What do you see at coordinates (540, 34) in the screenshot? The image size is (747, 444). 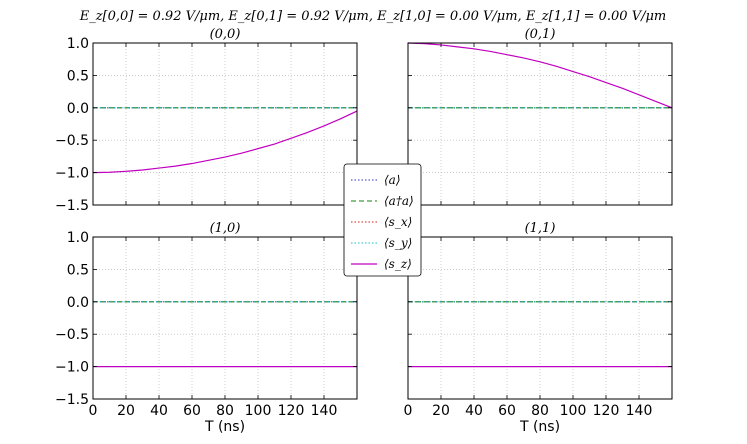 I see `subplot-title: (0,1)` at bounding box center [540, 34].